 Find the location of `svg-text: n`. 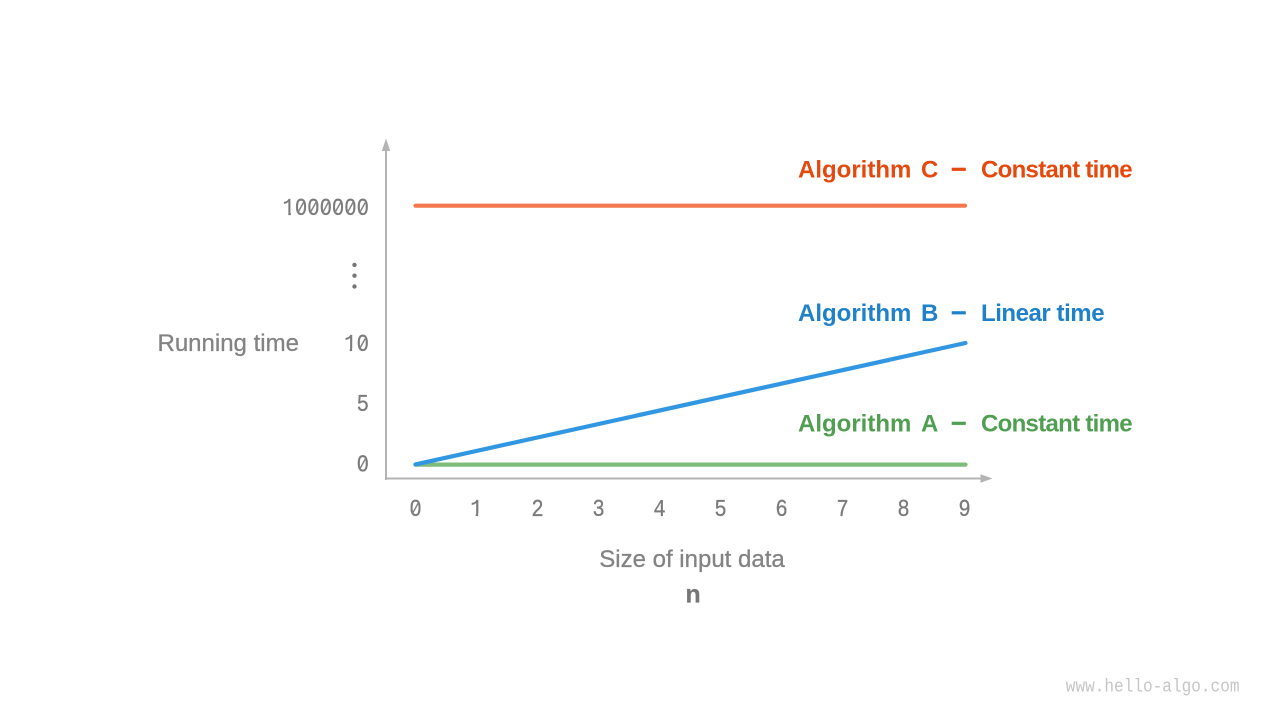

svg-text: n is located at coordinates (692, 595).